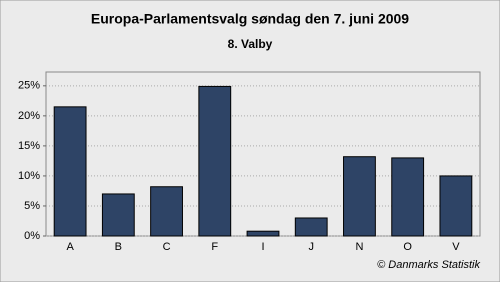 This screenshot has height=282, width=500. What do you see at coordinates (214, 247) in the screenshot?
I see `x-tick-label: F` at bounding box center [214, 247].